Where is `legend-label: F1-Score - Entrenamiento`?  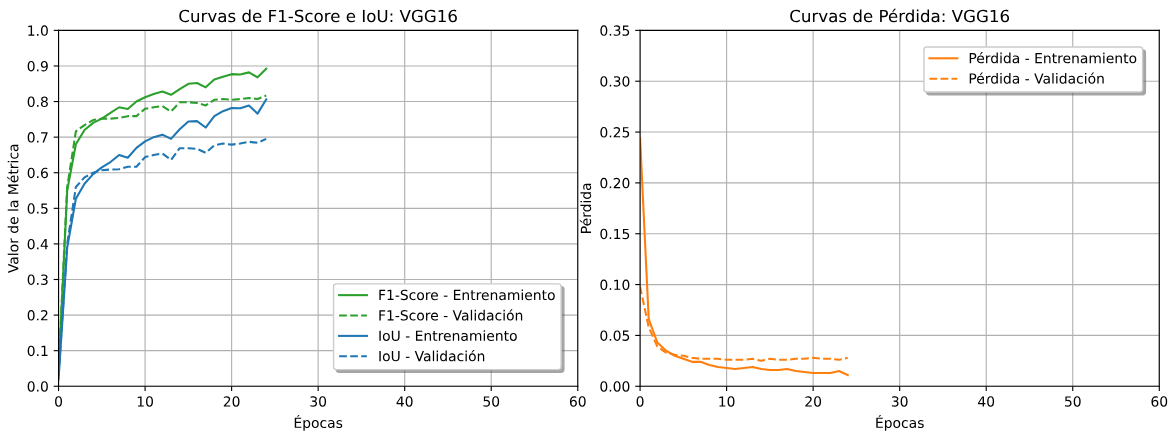
legend-label: F1-Score - Entrenamiento is located at coordinates (467, 295).